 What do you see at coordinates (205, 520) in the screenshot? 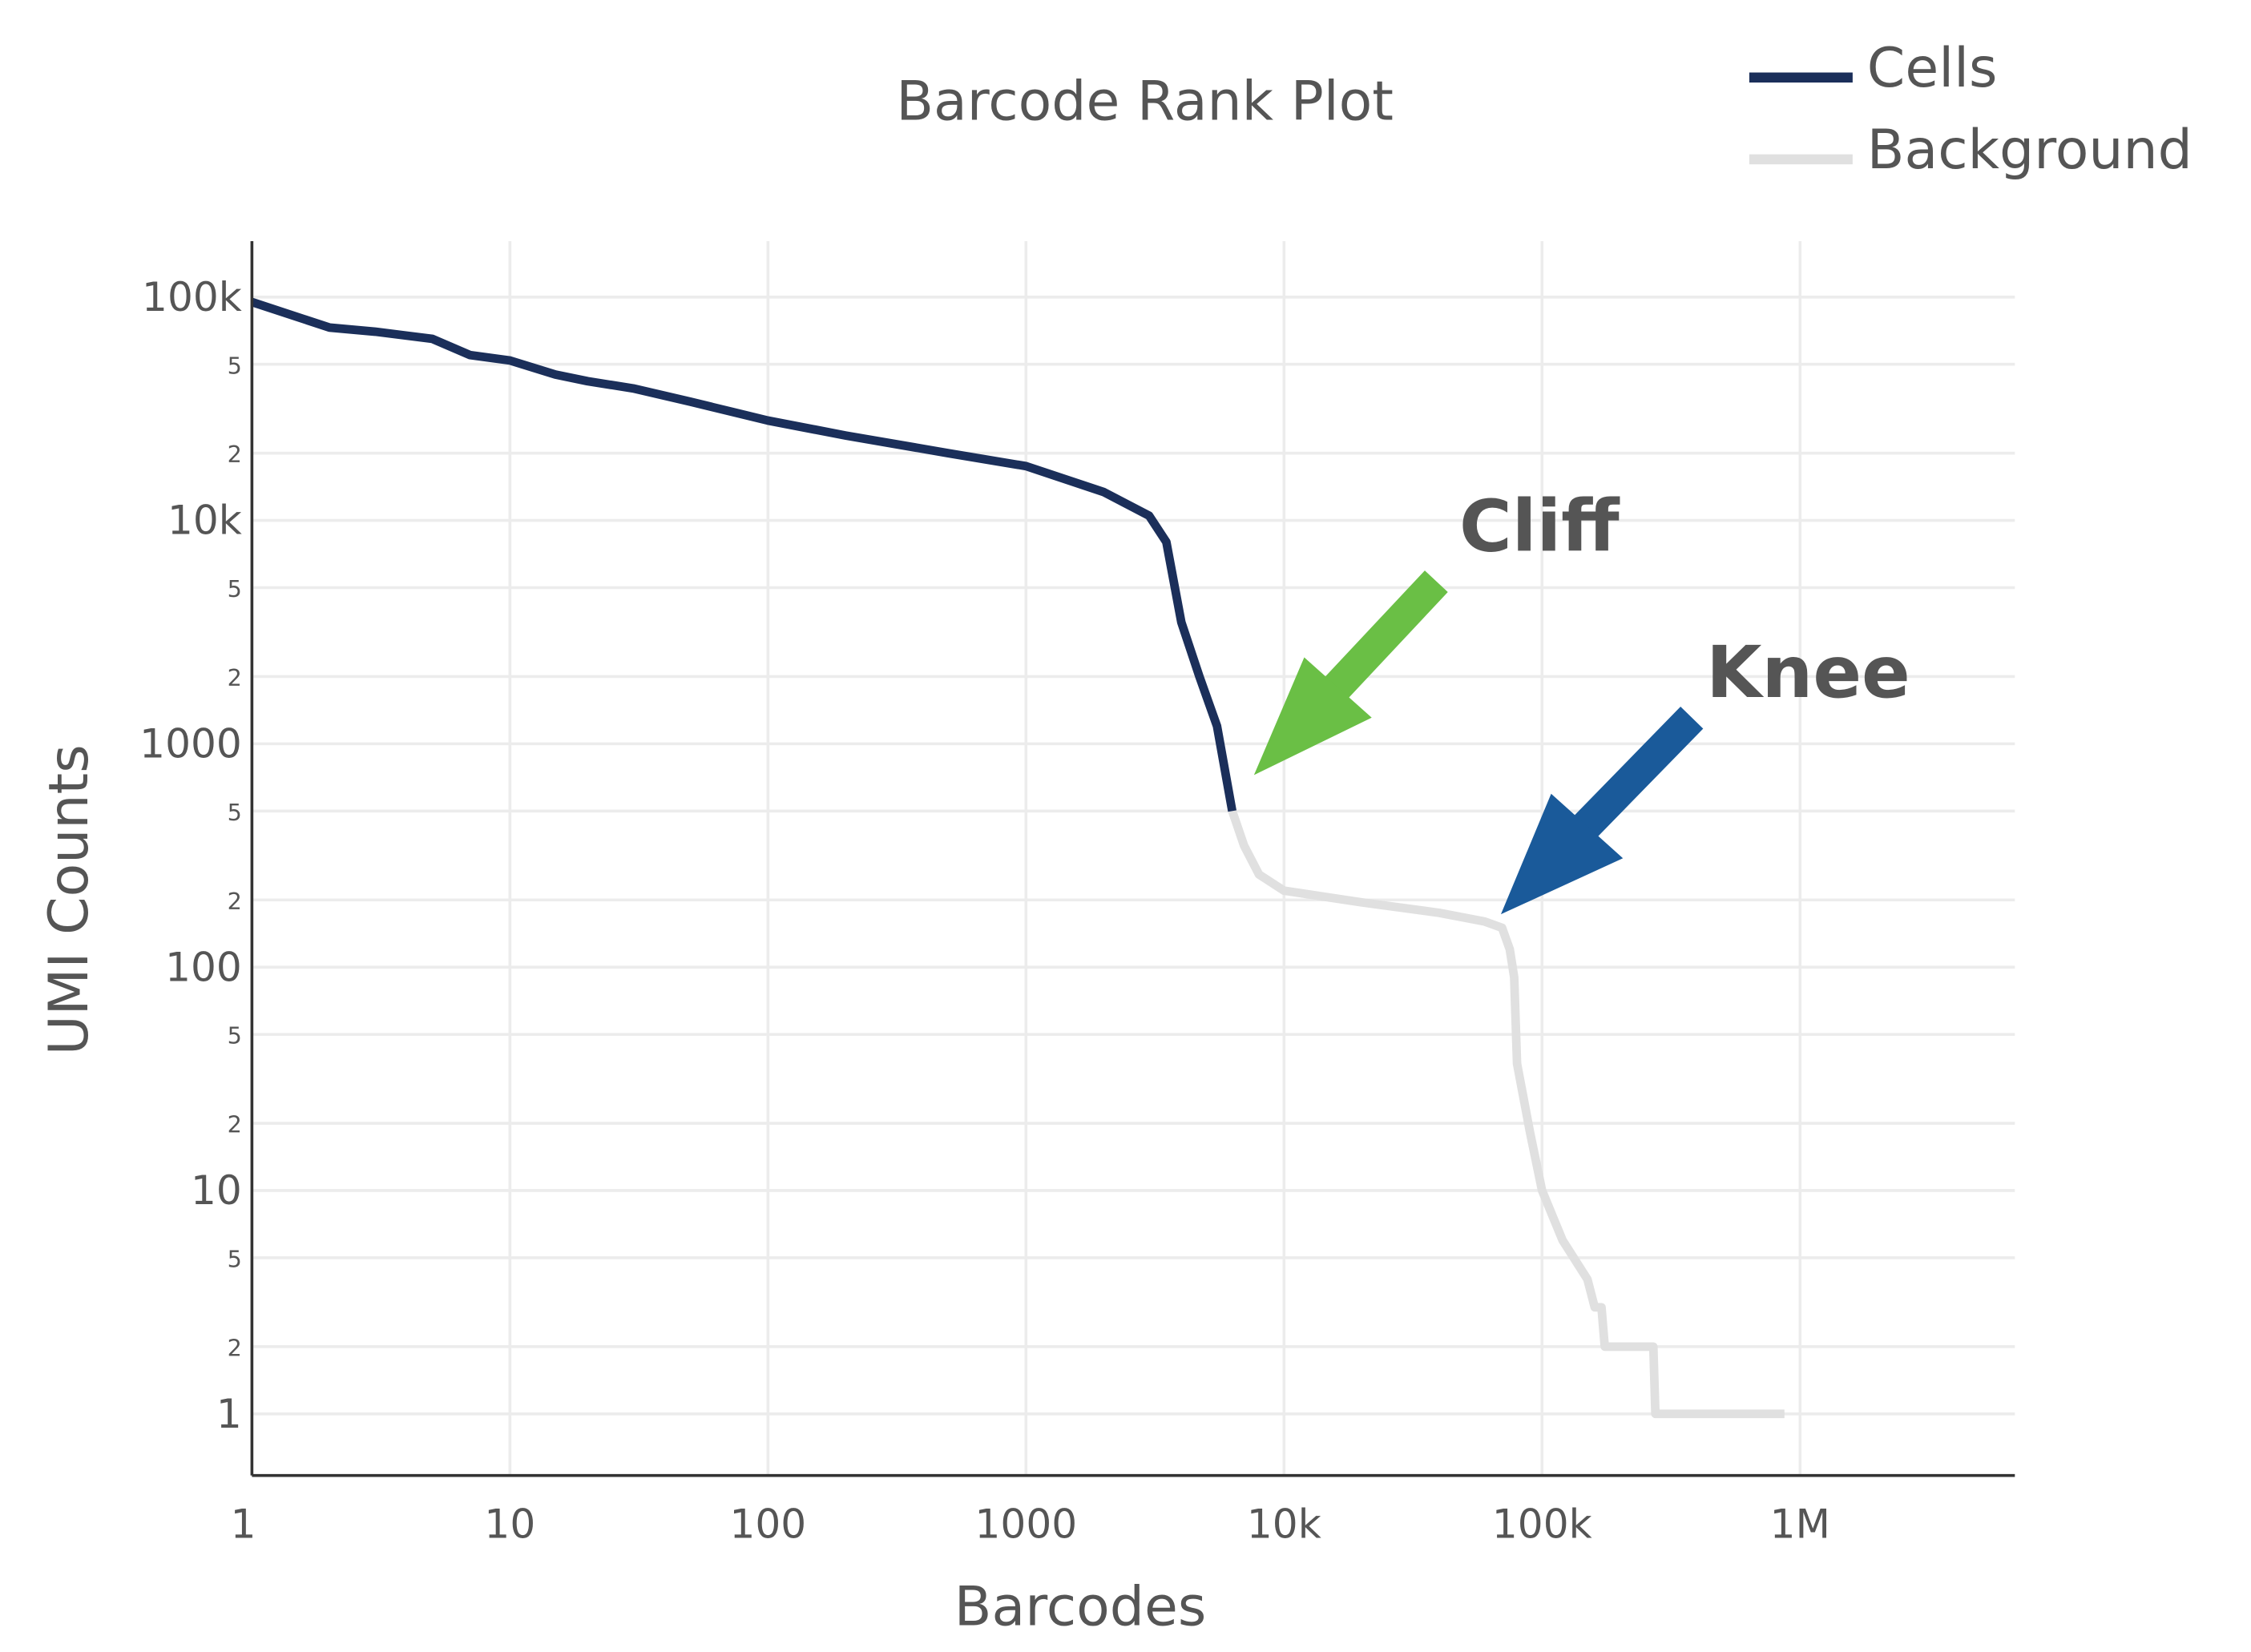
I see `y-tick-label: 10k` at bounding box center [205, 520].